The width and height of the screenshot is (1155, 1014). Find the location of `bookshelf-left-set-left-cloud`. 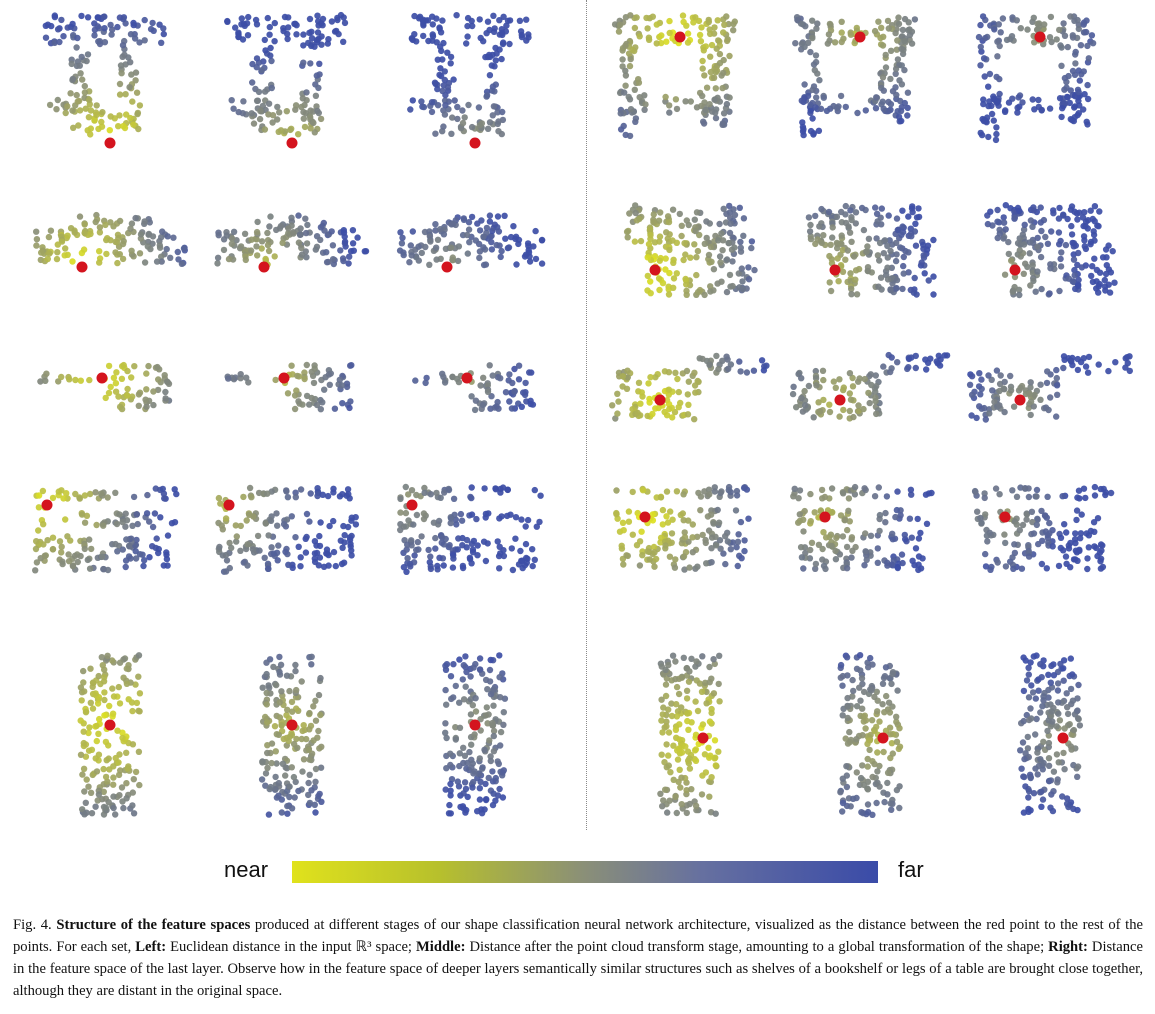

bookshelf-left-set-left-cloud is located at coordinates (117, 737).